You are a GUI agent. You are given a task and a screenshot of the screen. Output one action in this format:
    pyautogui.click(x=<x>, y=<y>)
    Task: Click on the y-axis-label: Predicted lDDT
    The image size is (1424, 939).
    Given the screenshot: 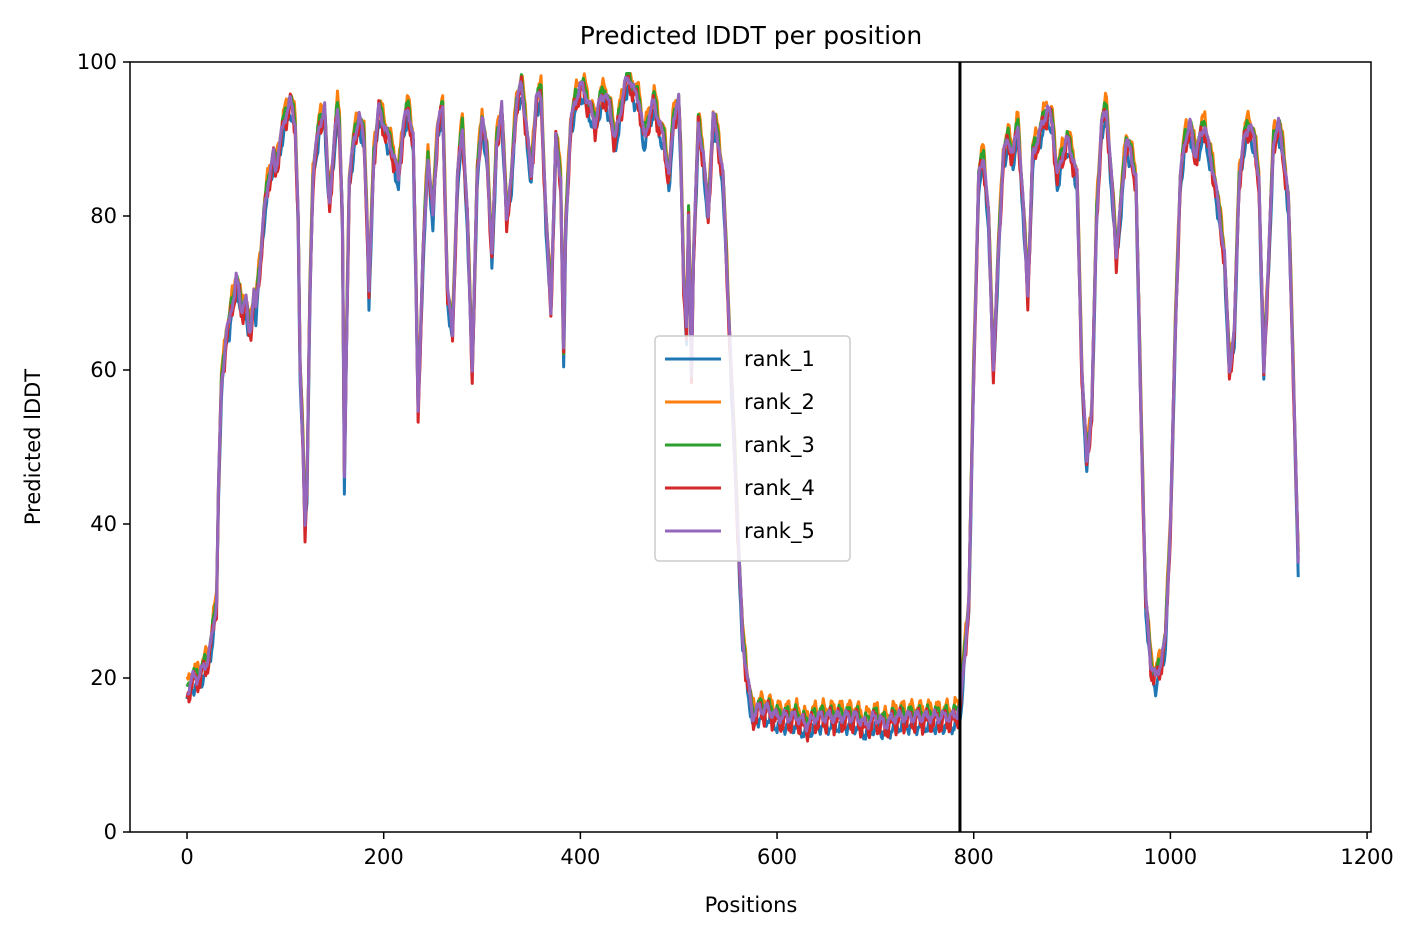 What is the action you would take?
    pyautogui.click(x=33, y=447)
    